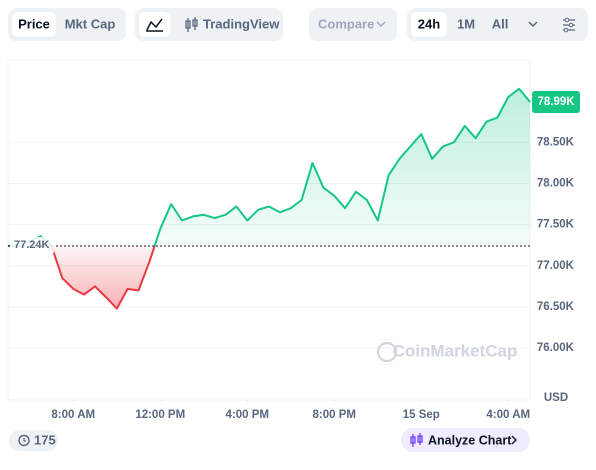 This screenshot has width=596, height=470. Describe the element at coordinates (556, 142) in the screenshot. I see `y-tick-label: 78.50K` at that location.